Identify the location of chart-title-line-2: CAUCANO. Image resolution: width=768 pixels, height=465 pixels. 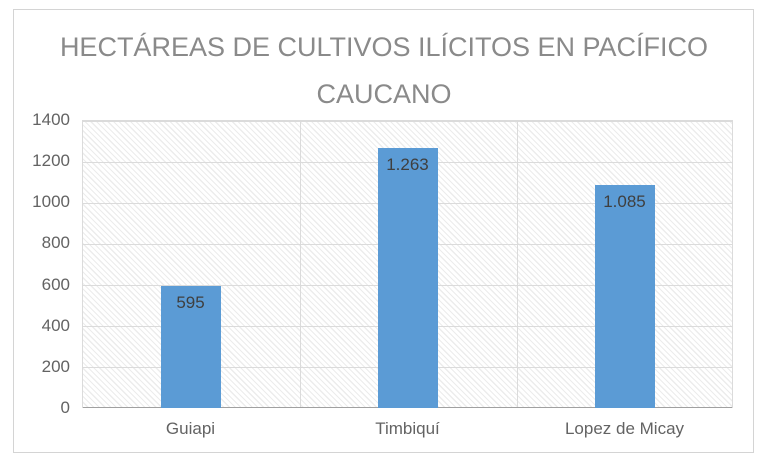
(384, 94).